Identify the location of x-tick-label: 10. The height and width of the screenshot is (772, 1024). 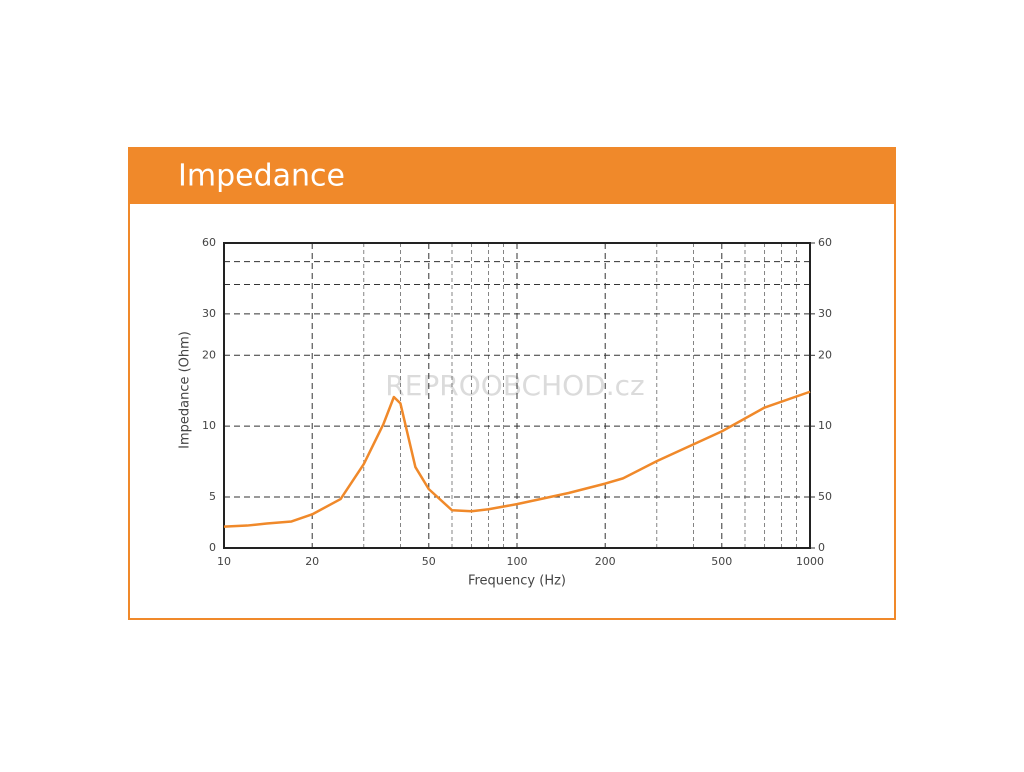
(224, 561).